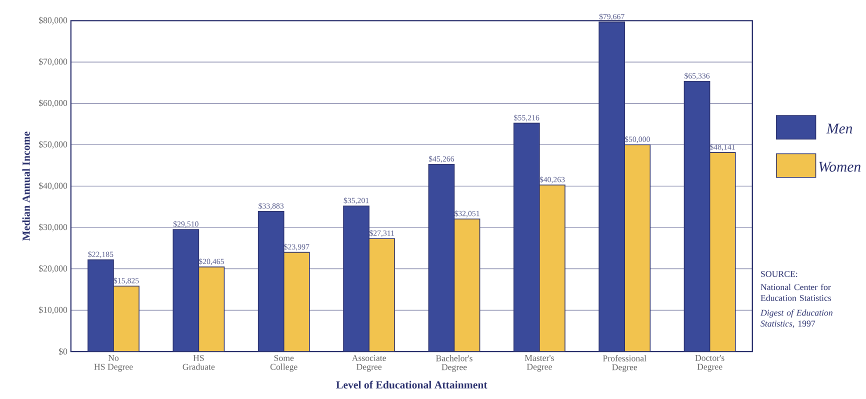 This screenshot has width=866, height=399. I want to click on y-tick-label: $60,000, so click(53, 104).